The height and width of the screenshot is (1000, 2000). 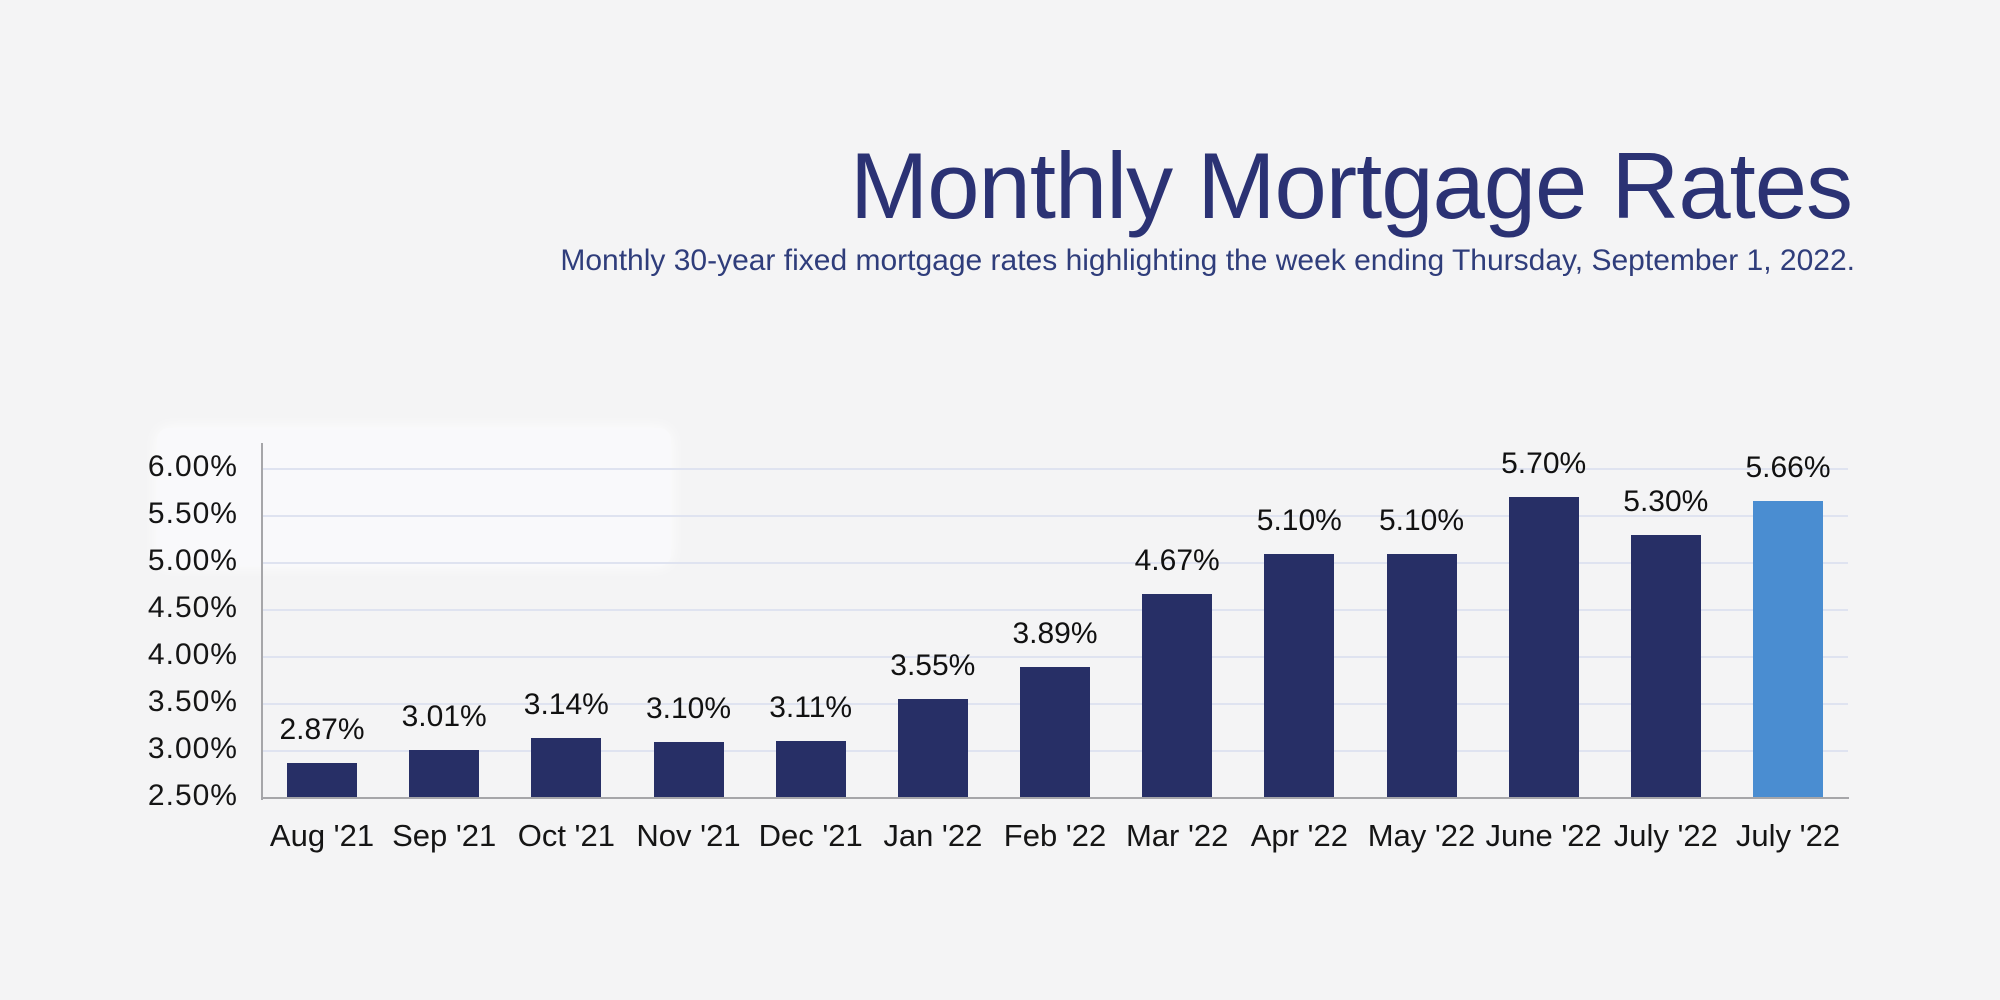 I want to click on y-axis-tick-label: 3.50%, so click(x=192, y=701).